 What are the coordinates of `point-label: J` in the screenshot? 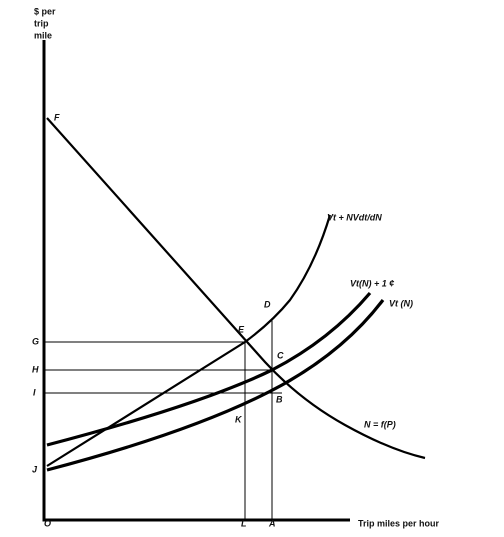 It's located at (35, 469).